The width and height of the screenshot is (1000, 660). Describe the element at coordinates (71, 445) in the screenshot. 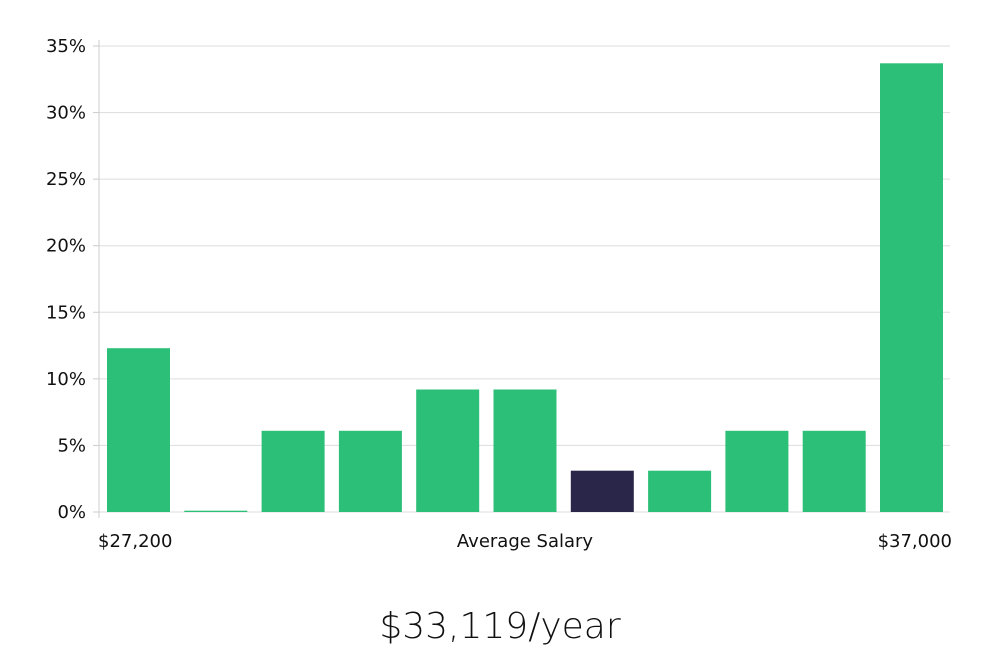

I see `y-tick-label: 5%` at that location.